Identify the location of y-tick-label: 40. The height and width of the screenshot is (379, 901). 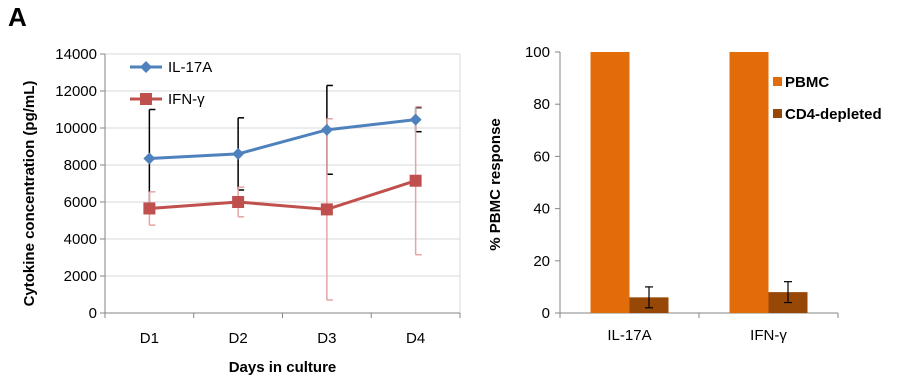
(541, 209).